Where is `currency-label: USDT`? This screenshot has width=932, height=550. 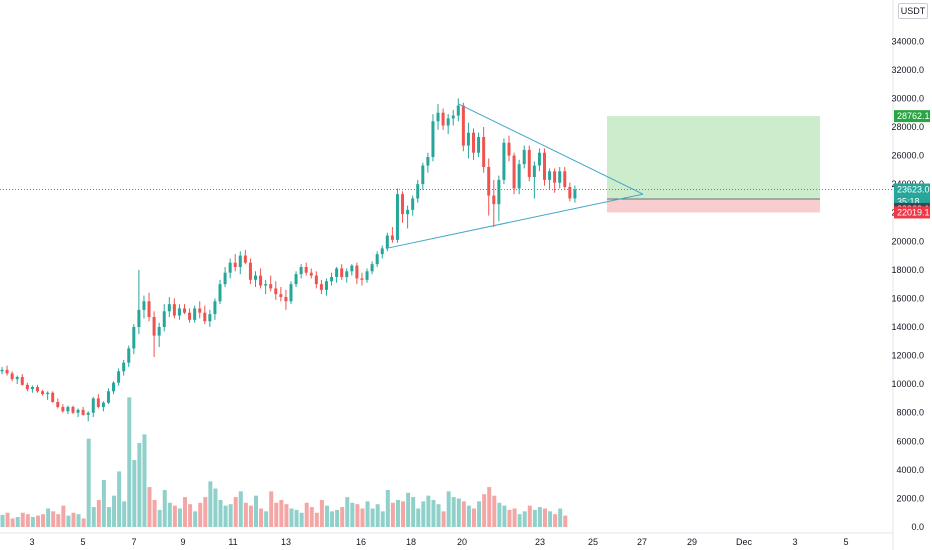
currency-label: USDT is located at coordinates (913, 11).